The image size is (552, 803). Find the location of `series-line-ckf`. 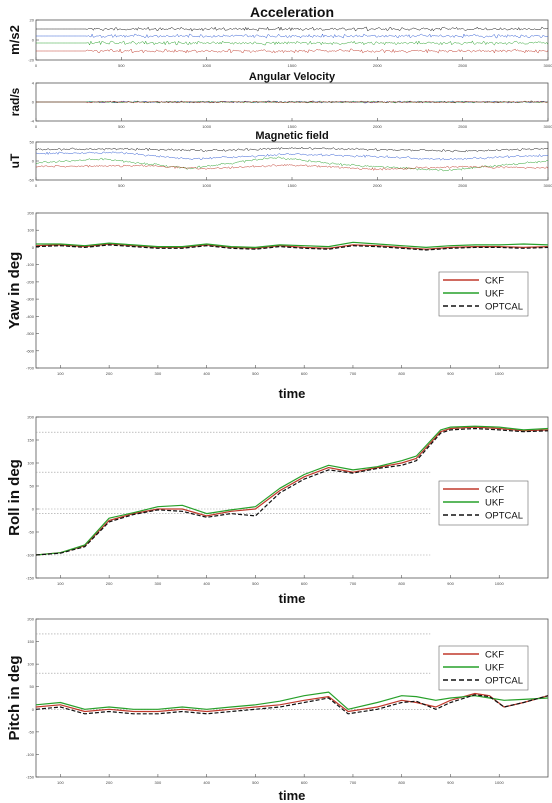

series-line-ckf is located at coordinates (292, 246).